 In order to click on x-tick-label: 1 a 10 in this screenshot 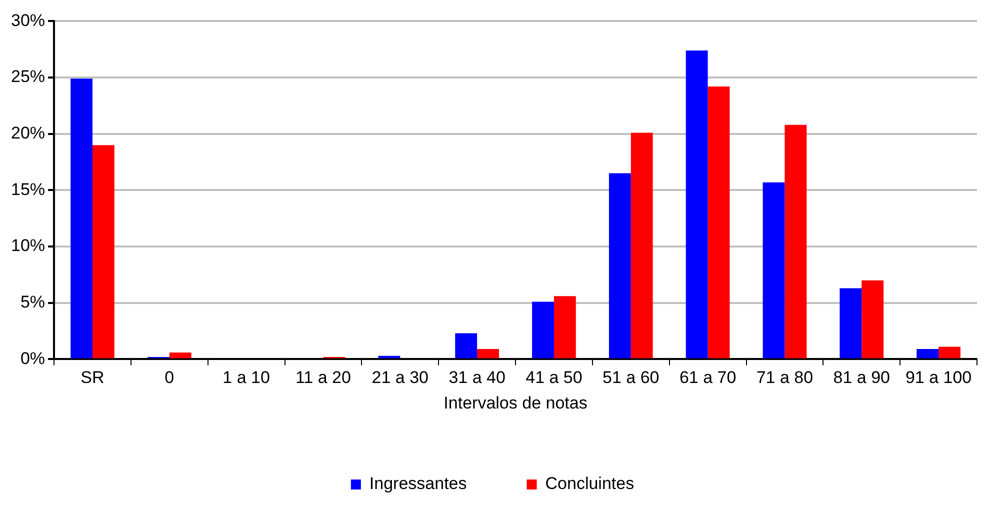, I will do `click(246, 378)`.